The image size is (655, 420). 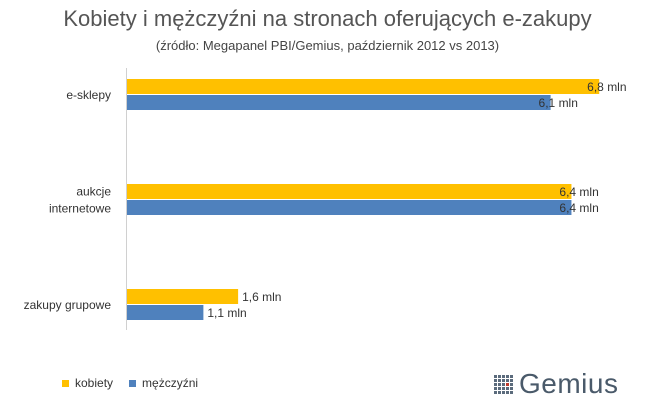 I want to click on legend-item-kobiety: kobiety, so click(x=87, y=383).